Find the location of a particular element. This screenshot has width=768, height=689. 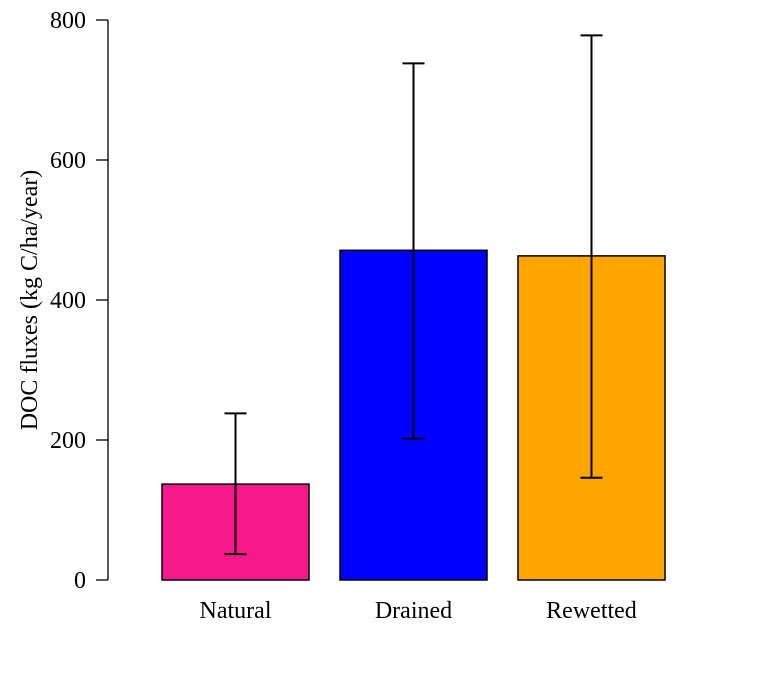

error-bar-rewetted is located at coordinates (591, 256).